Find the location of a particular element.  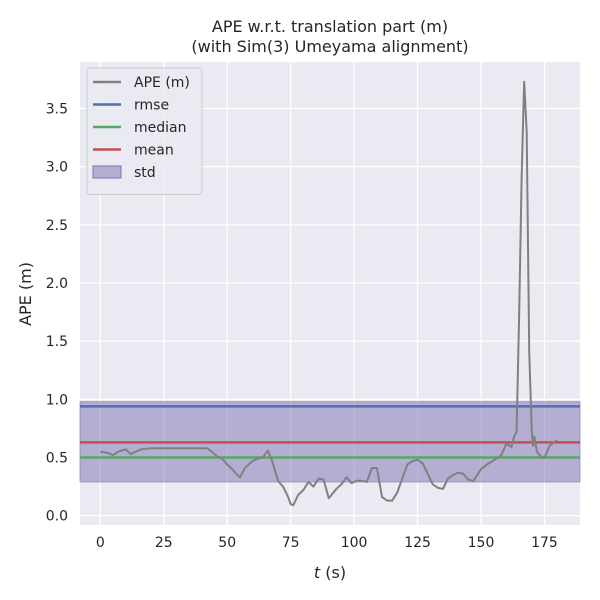

y-tick-label: 0.5 is located at coordinates (57, 459).